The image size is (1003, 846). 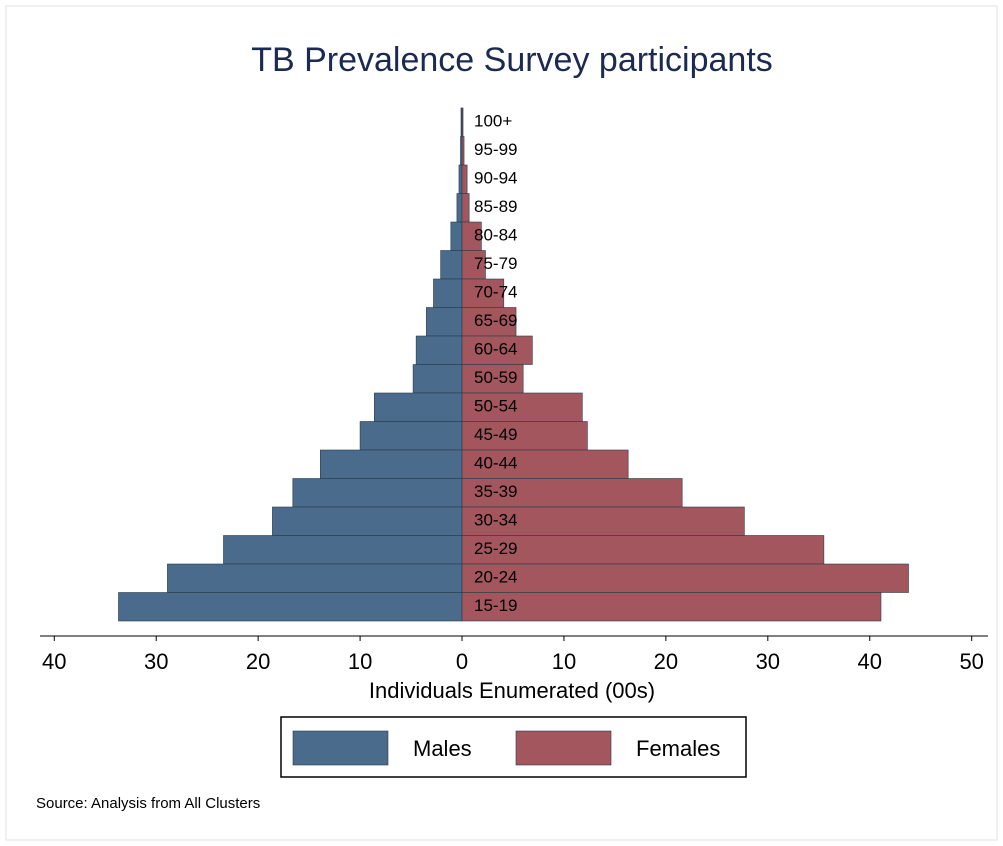 I want to click on y-category-label: 35-39, so click(x=495, y=491).